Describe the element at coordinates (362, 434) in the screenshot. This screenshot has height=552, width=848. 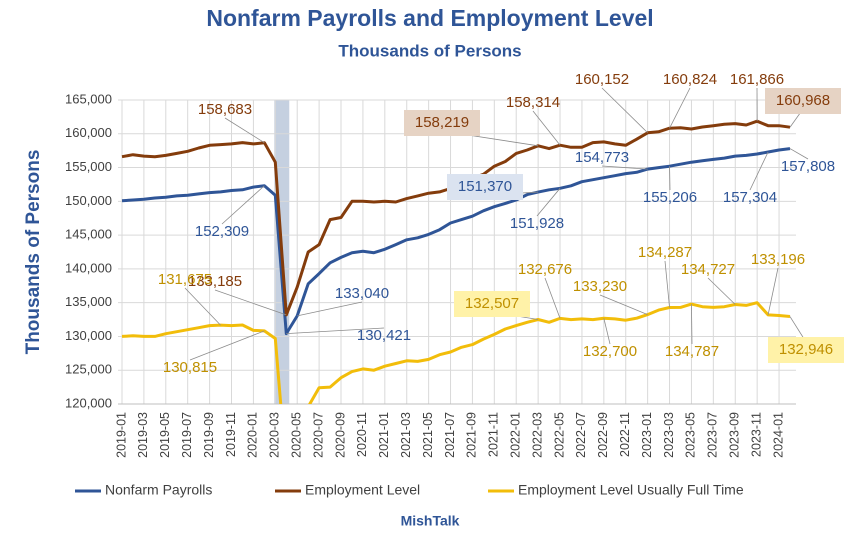
I see `x-tick-label: 2020-11` at that location.